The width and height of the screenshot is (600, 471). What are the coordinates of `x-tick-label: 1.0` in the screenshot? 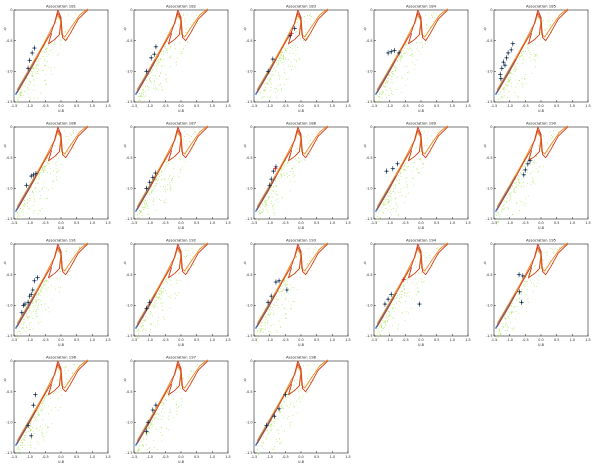 It's located at (92, 340).